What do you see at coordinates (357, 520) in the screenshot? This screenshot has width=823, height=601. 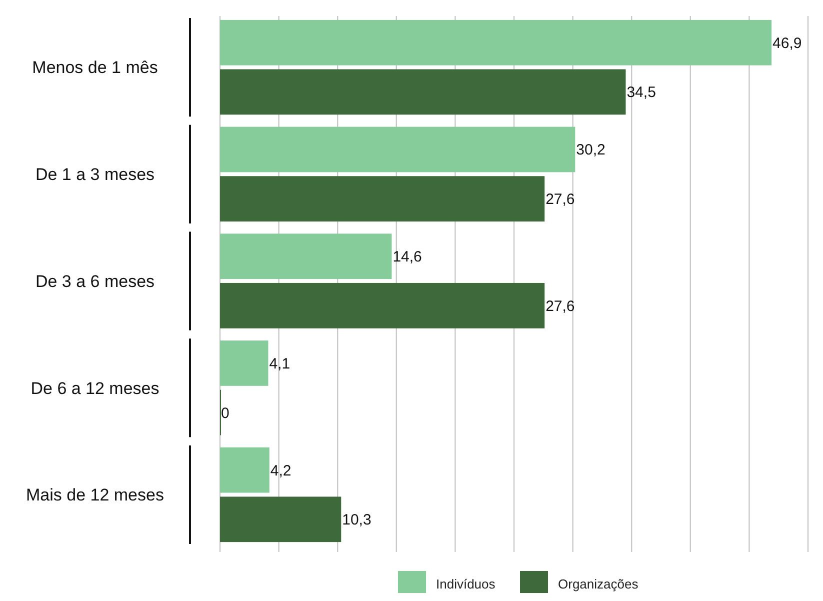 I see `data-label: 10,3` at bounding box center [357, 520].